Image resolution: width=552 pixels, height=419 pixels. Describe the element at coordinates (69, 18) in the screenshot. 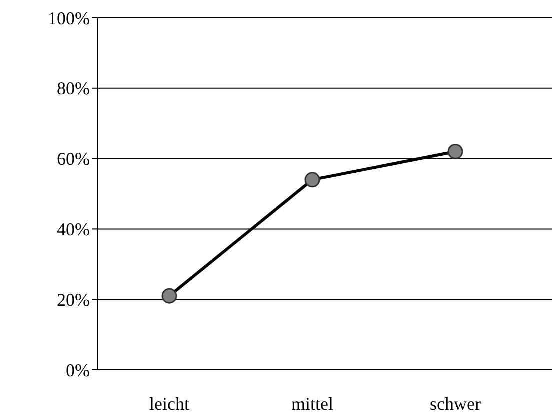

I see `y-tick-label: 100%` at that location.